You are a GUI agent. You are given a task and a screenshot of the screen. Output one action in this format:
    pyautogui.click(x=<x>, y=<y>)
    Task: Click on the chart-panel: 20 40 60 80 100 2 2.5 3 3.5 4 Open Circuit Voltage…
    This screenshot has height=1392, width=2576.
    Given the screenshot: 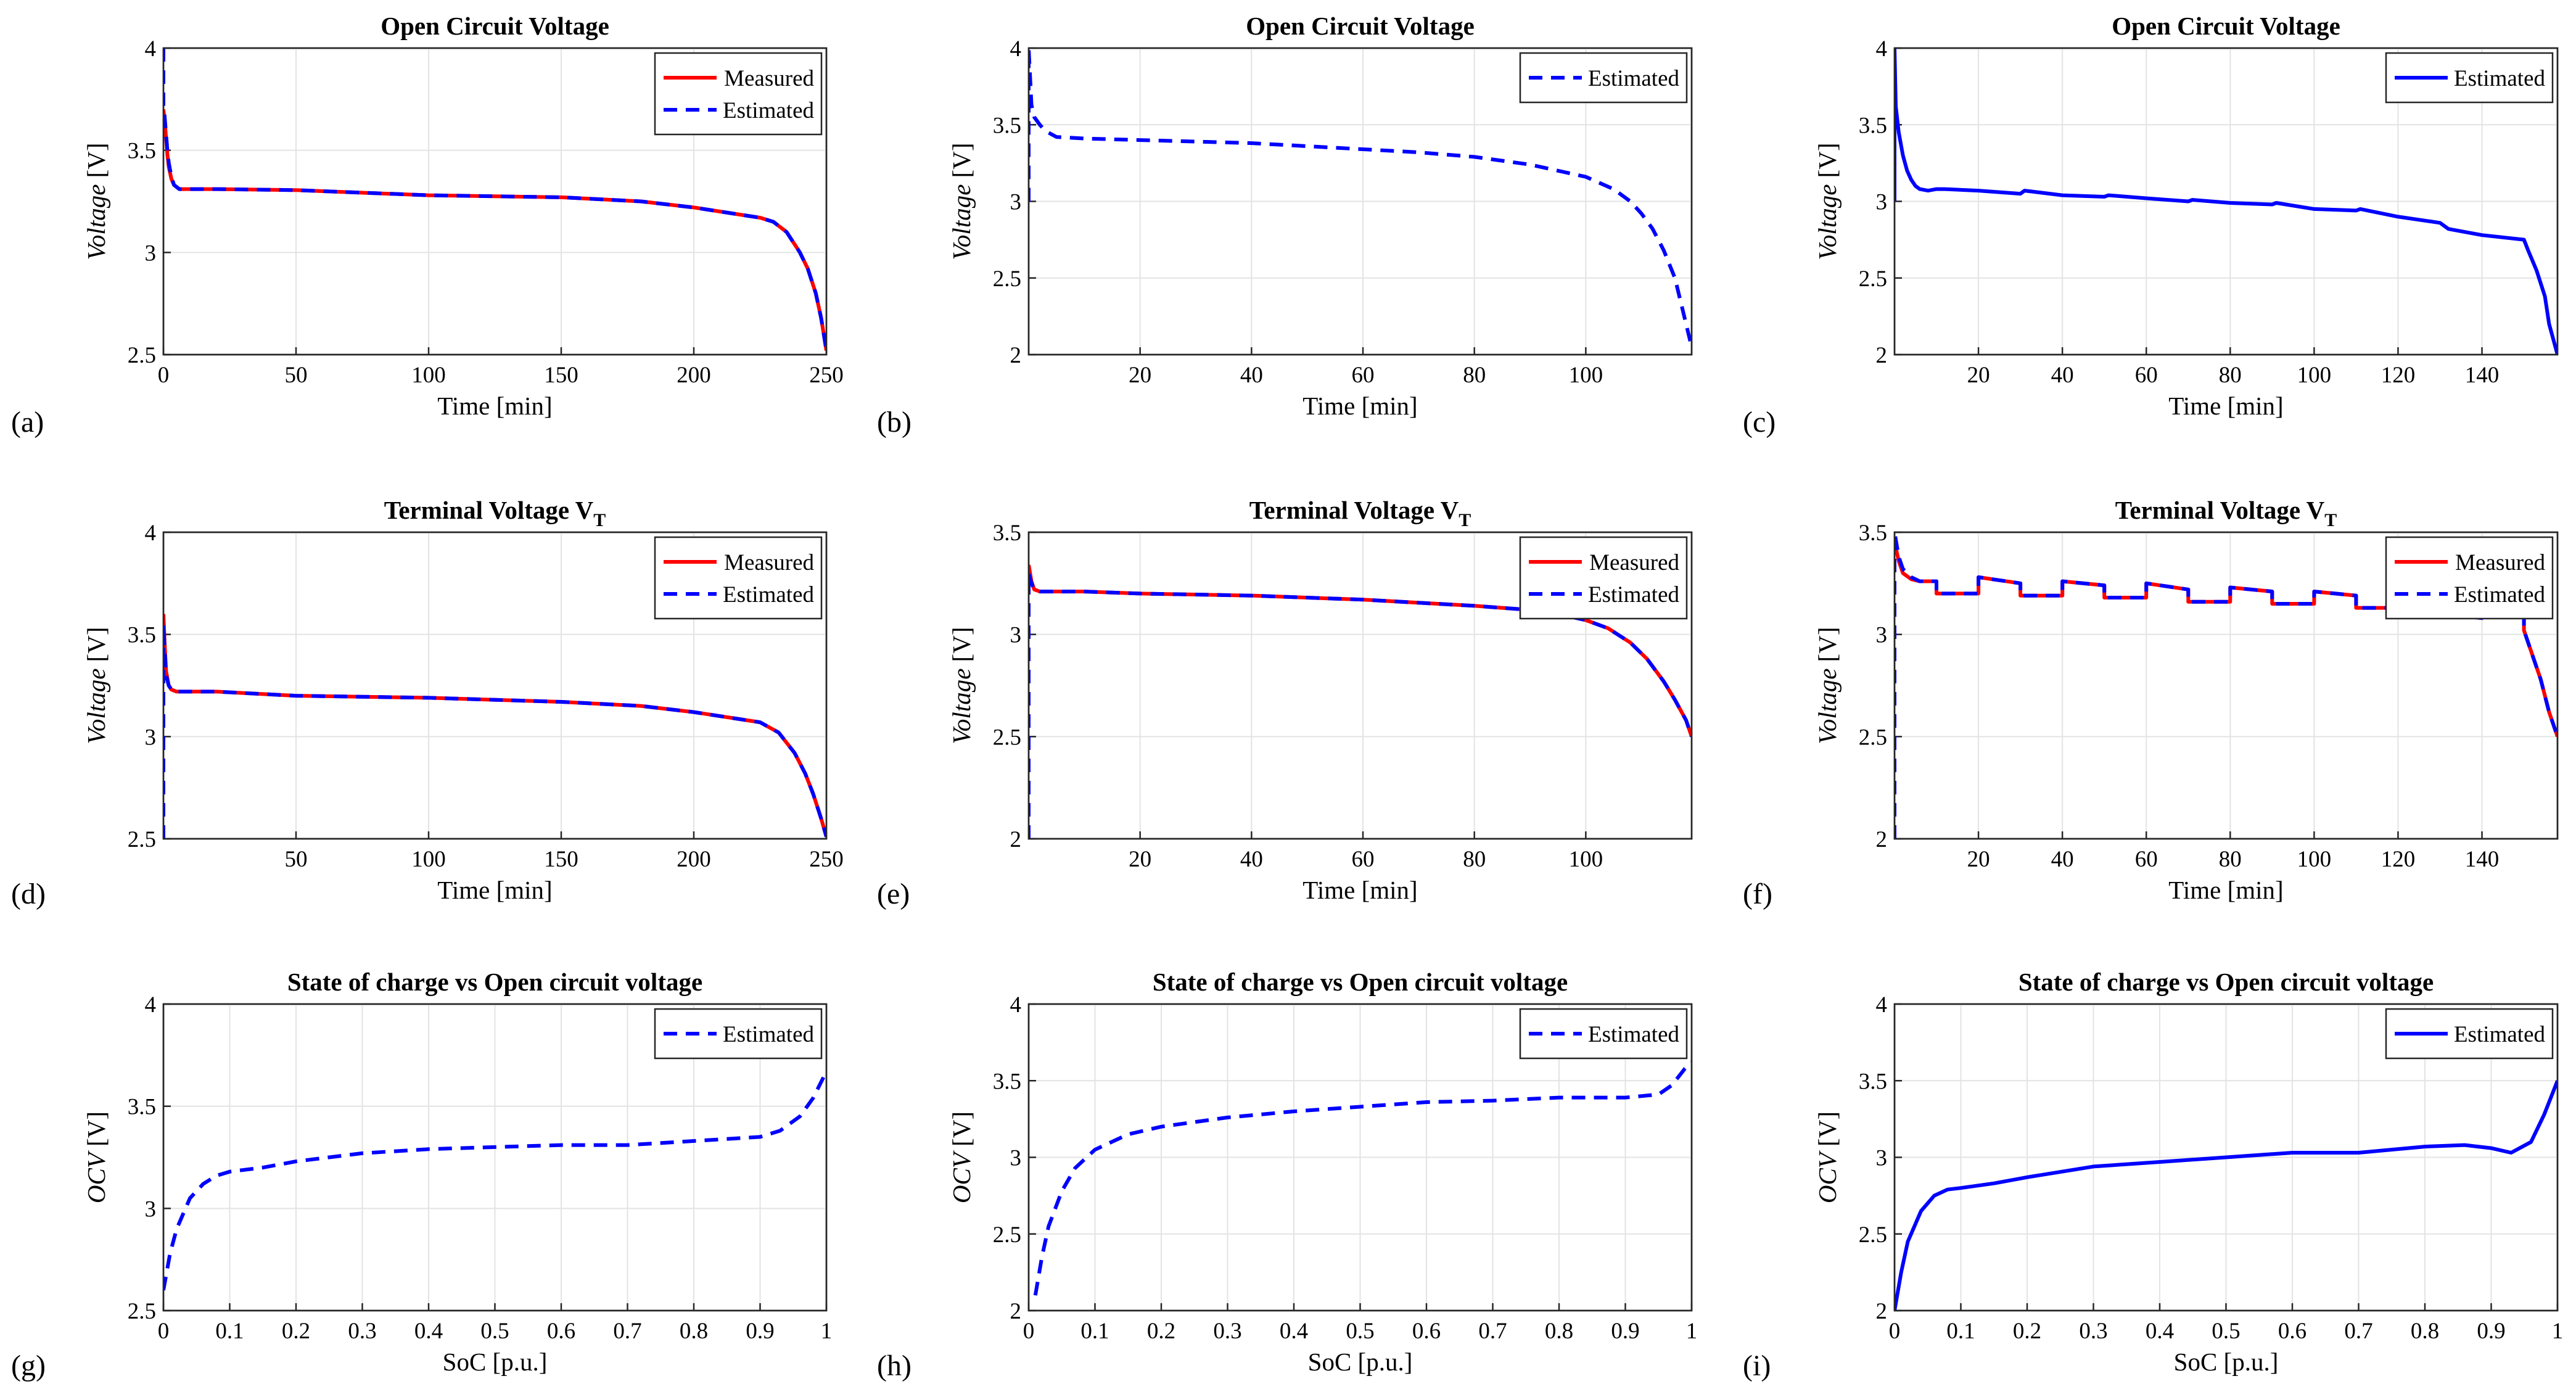 What is the action you would take?
    pyautogui.click(x=1320, y=216)
    